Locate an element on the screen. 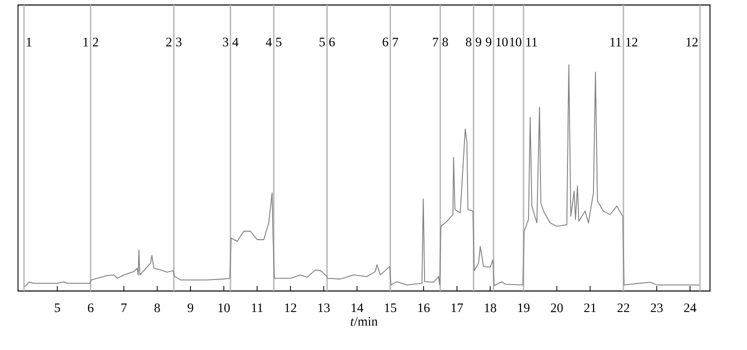 The image size is (747, 350). x-tick-label: 21 is located at coordinates (590, 307).